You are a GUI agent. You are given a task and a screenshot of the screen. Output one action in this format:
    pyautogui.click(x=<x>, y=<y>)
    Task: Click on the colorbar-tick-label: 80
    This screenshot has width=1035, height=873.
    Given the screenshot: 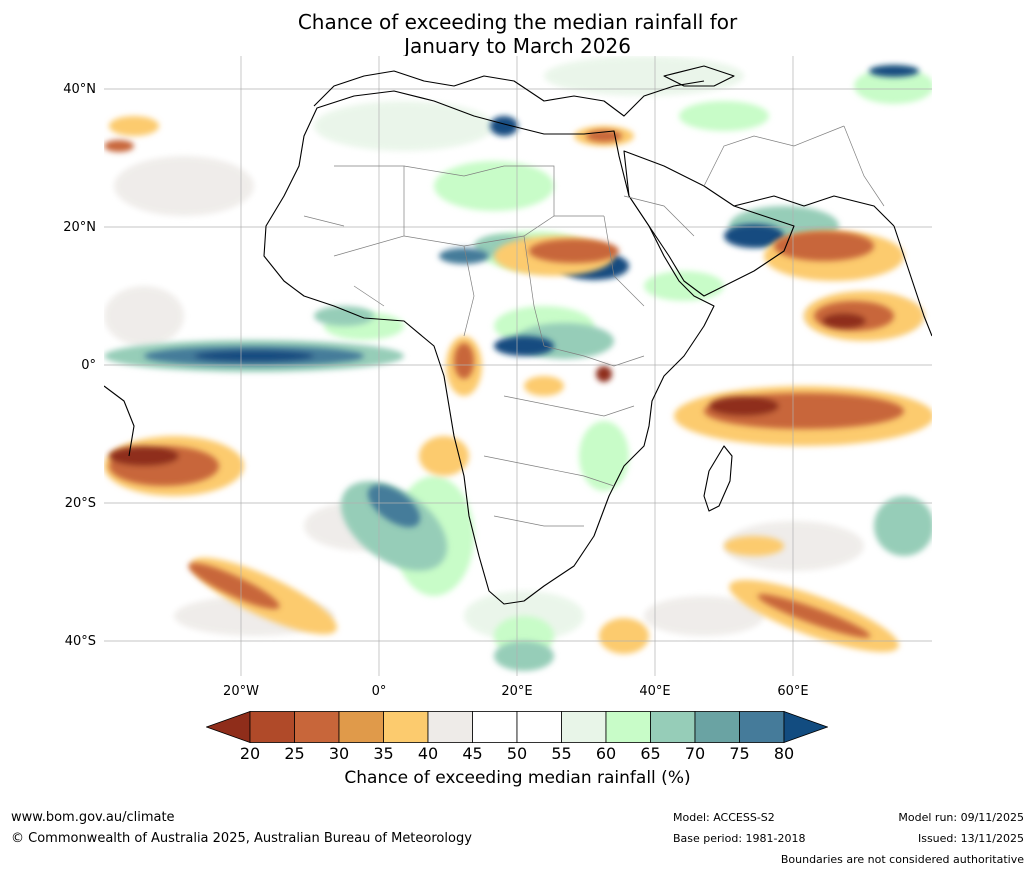 What is the action you would take?
    pyautogui.click(x=784, y=753)
    